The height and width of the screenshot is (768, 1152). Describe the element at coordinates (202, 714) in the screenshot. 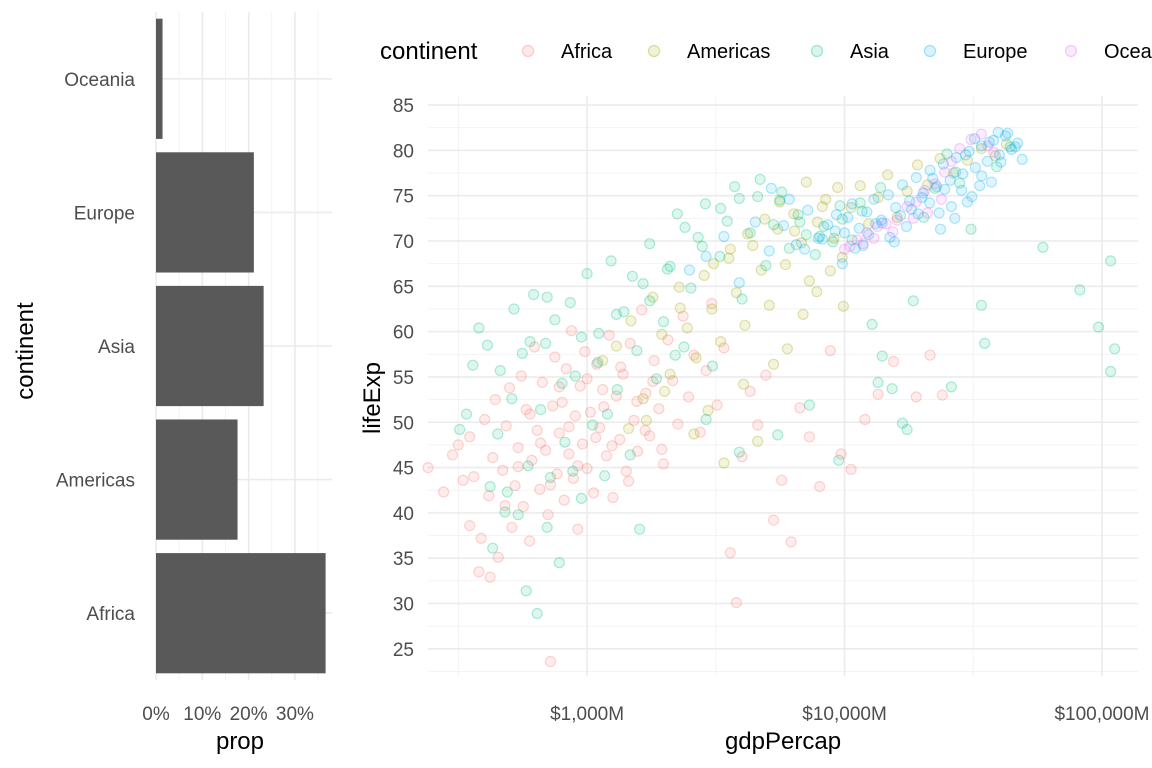

I see `bar-x-tick-label: 10%` at that location.